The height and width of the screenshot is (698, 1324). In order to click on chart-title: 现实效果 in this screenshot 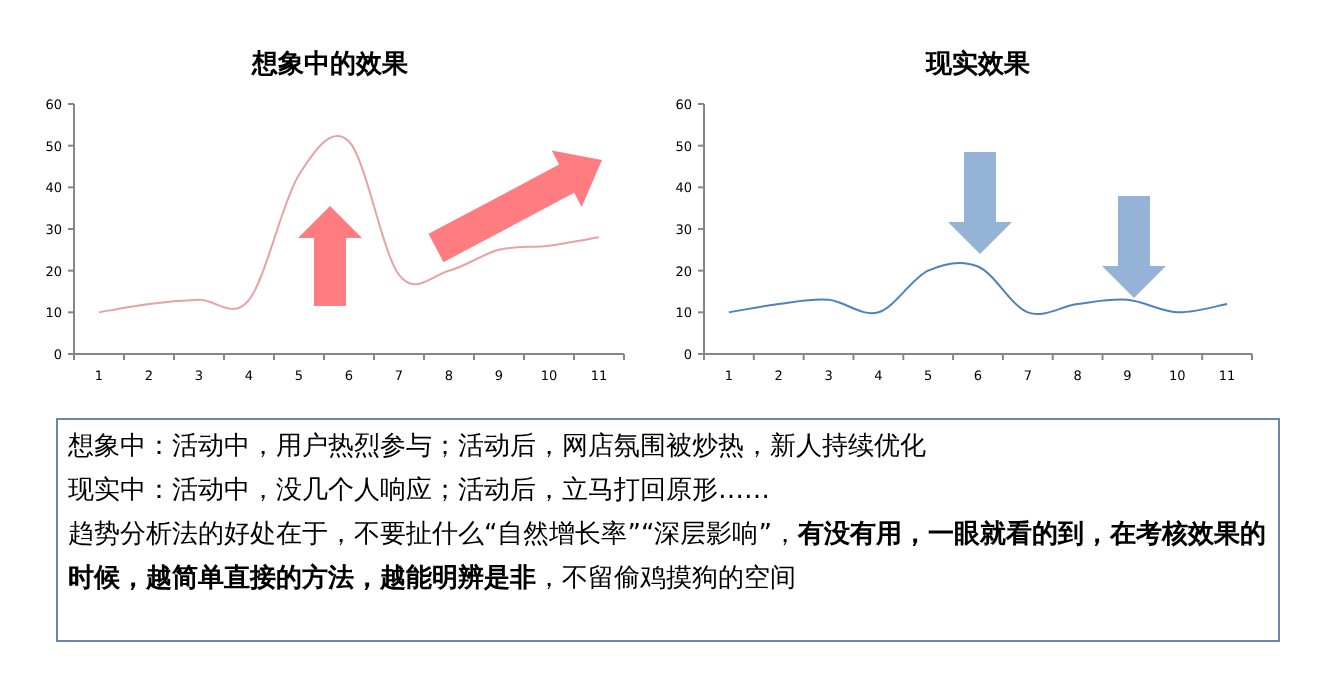, I will do `click(978, 64)`.